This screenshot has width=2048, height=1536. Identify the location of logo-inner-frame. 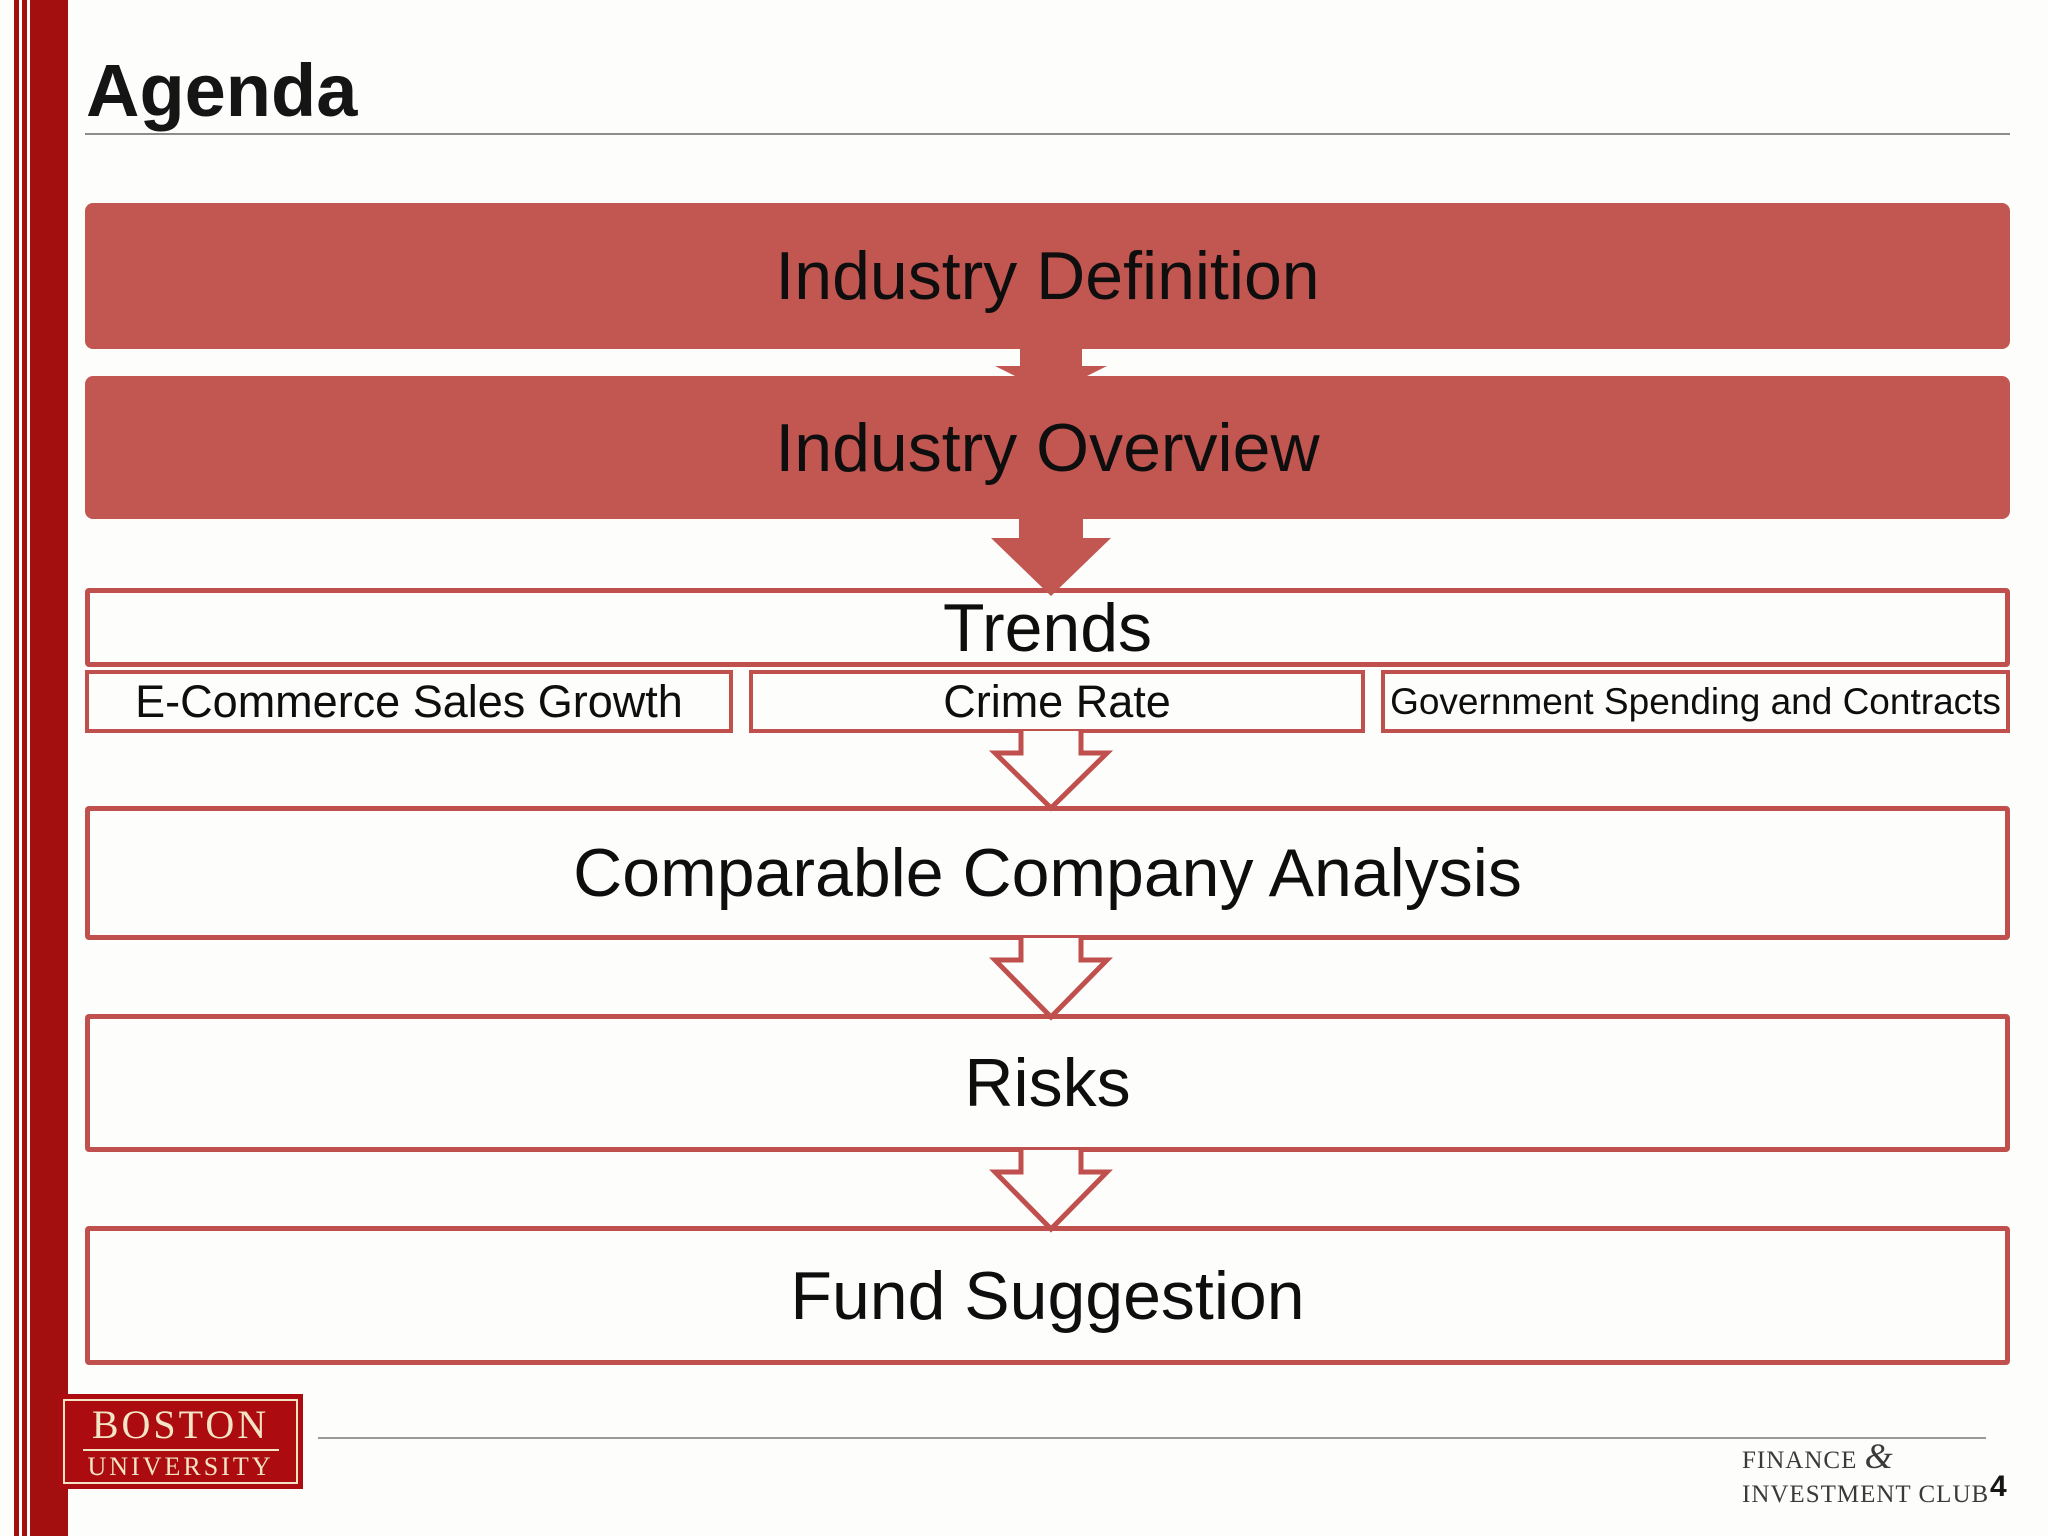
(180, 1441).